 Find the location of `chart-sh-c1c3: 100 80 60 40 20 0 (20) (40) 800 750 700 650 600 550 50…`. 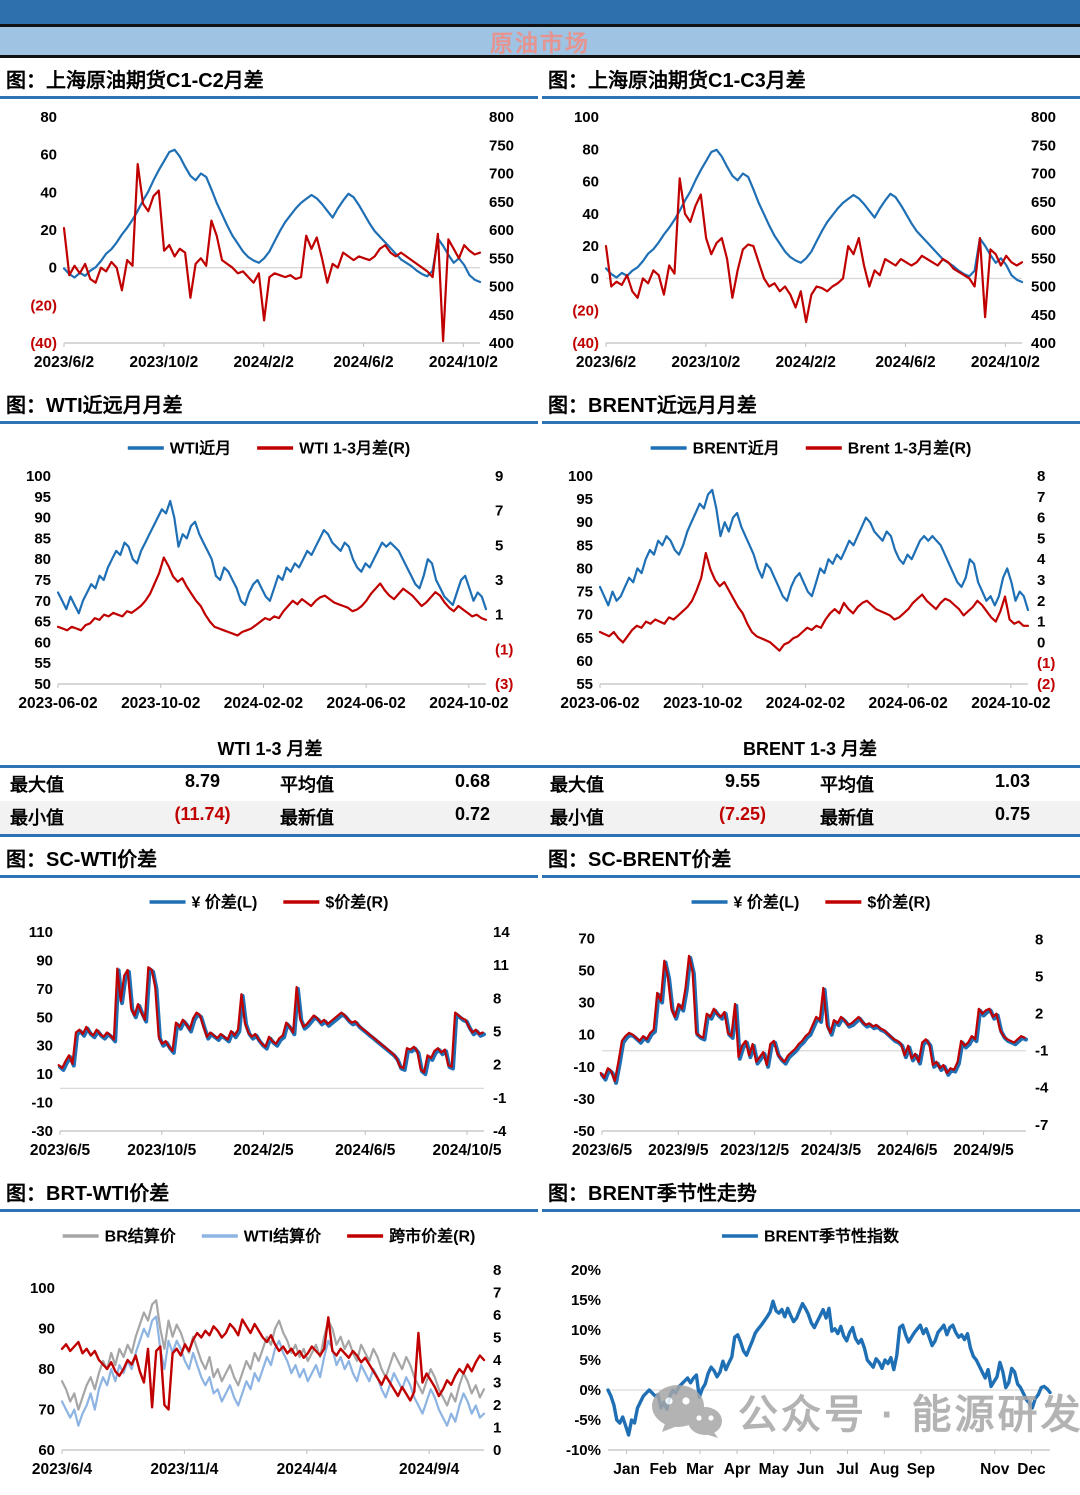

chart-sh-c1c3: 100 80 60 40 20 0 (20) (40) 800 750 700 650 600 550 50… is located at coordinates (811, 241).